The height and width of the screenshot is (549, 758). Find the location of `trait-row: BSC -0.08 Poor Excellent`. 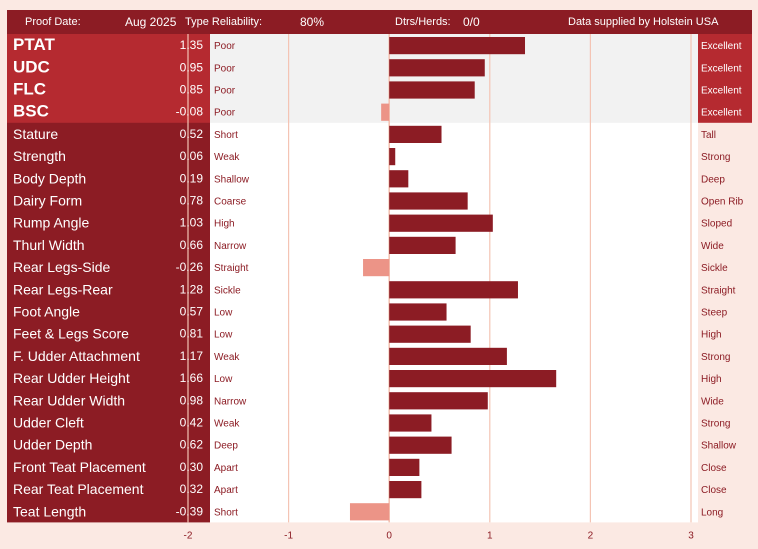

trait-row: BSC -0.08 Poor Excellent is located at coordinates (377, 111).